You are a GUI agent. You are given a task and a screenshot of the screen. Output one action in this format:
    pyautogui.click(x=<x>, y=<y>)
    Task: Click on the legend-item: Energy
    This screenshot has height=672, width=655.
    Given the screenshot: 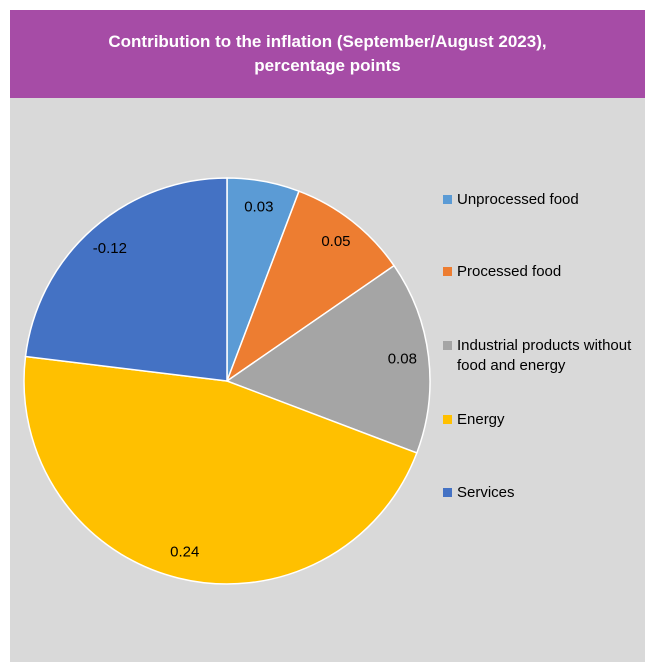 What is the action you would take?
    pyautogui.click(x=542, y=420)
    